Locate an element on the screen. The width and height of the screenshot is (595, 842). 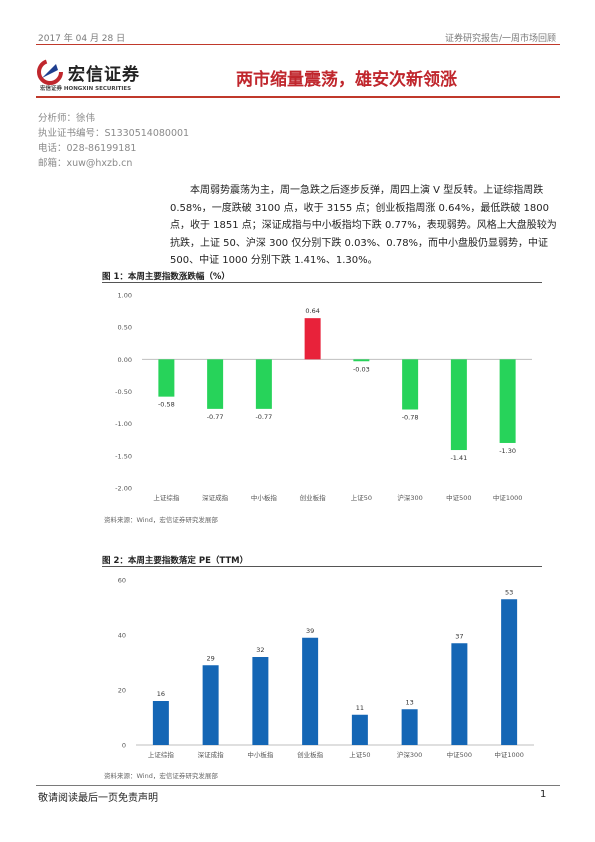
figure-1-title: 图 1：本周主要指数涨跌幅（%） is located at coordinates (166, 277).